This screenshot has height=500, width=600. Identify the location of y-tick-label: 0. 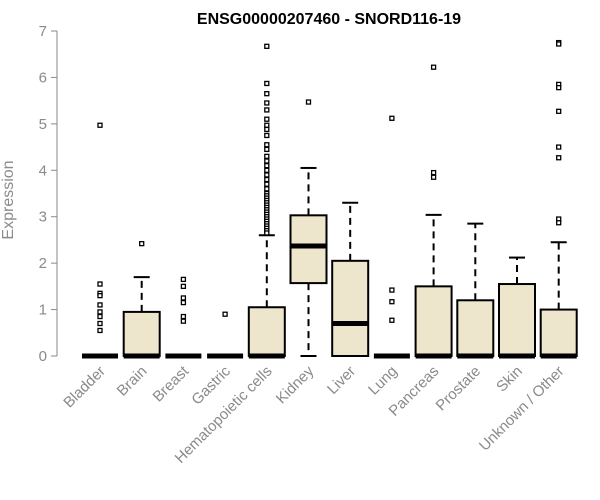
(43, 356).